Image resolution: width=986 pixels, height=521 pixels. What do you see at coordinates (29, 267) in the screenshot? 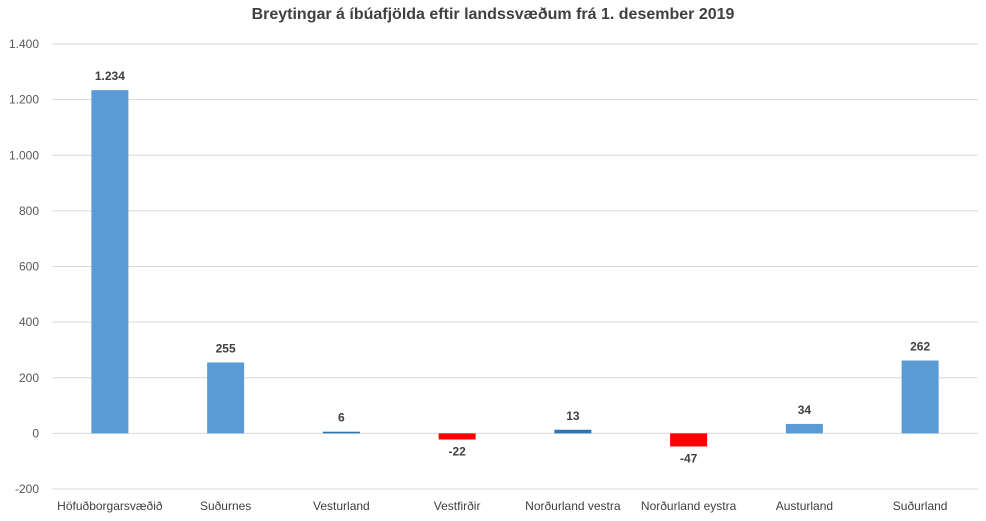
I see `y-tick-label: 600` at bounding box center [29, 267].